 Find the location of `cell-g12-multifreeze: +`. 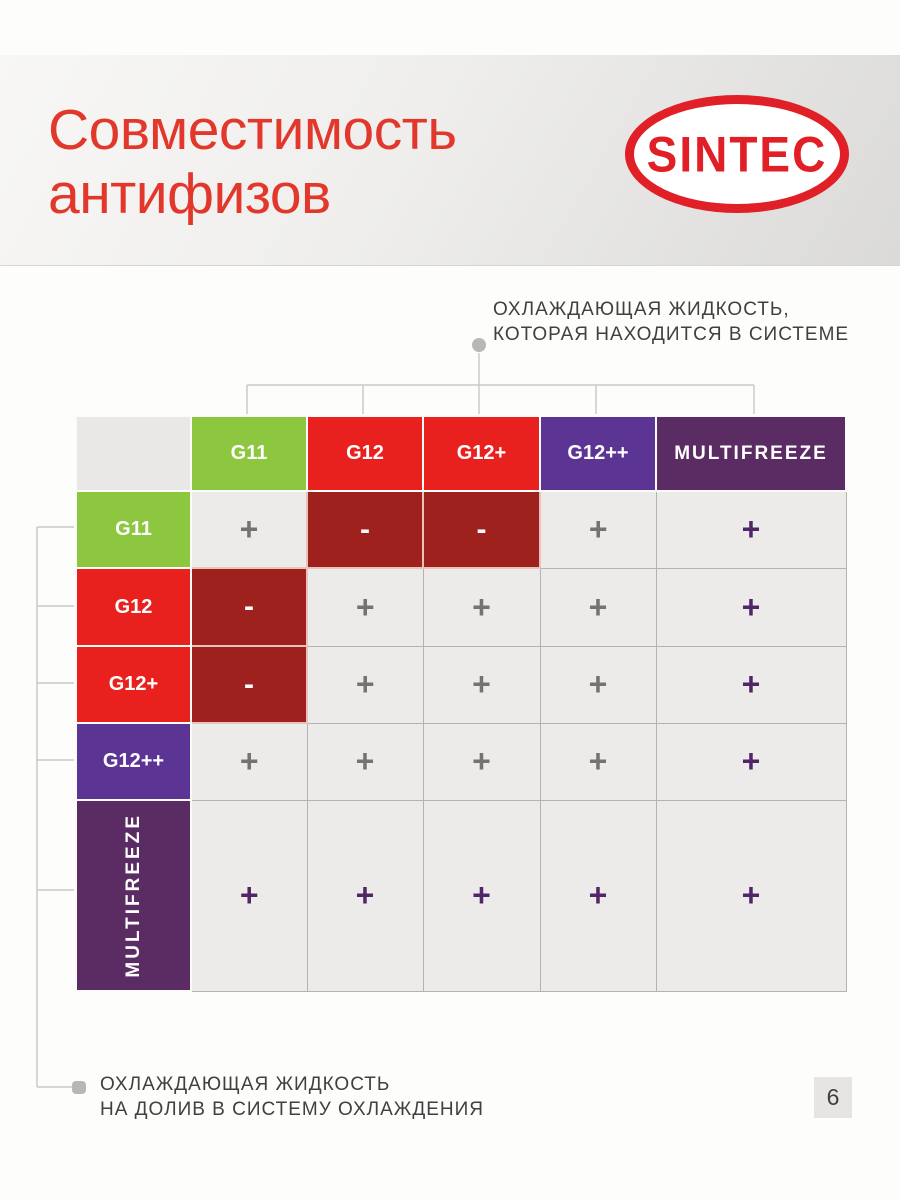

cell-g12-multifreeze: + is located at coordinates (751, 607).